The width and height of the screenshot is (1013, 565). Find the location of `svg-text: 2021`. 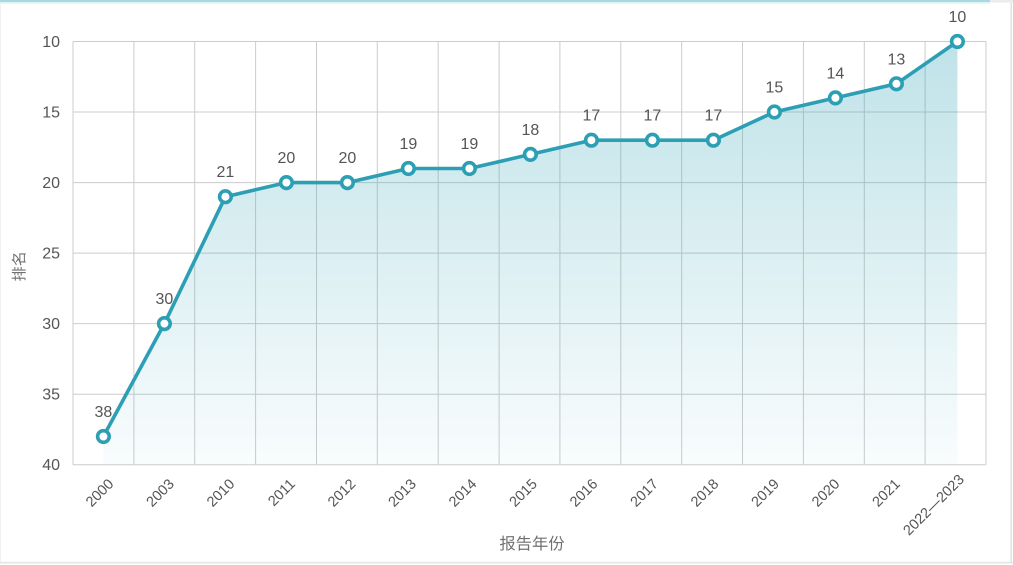

svg-text: 2021 is located at coordinates (887, 493).